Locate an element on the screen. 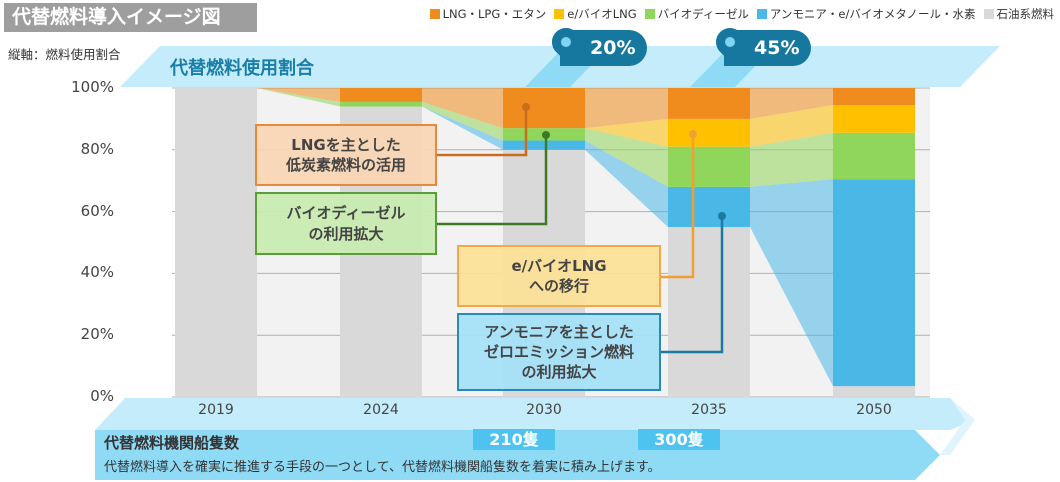 This screenshot has width=1060, height=482. x-tick-label: 2030 is located at coordinates (544, 410).